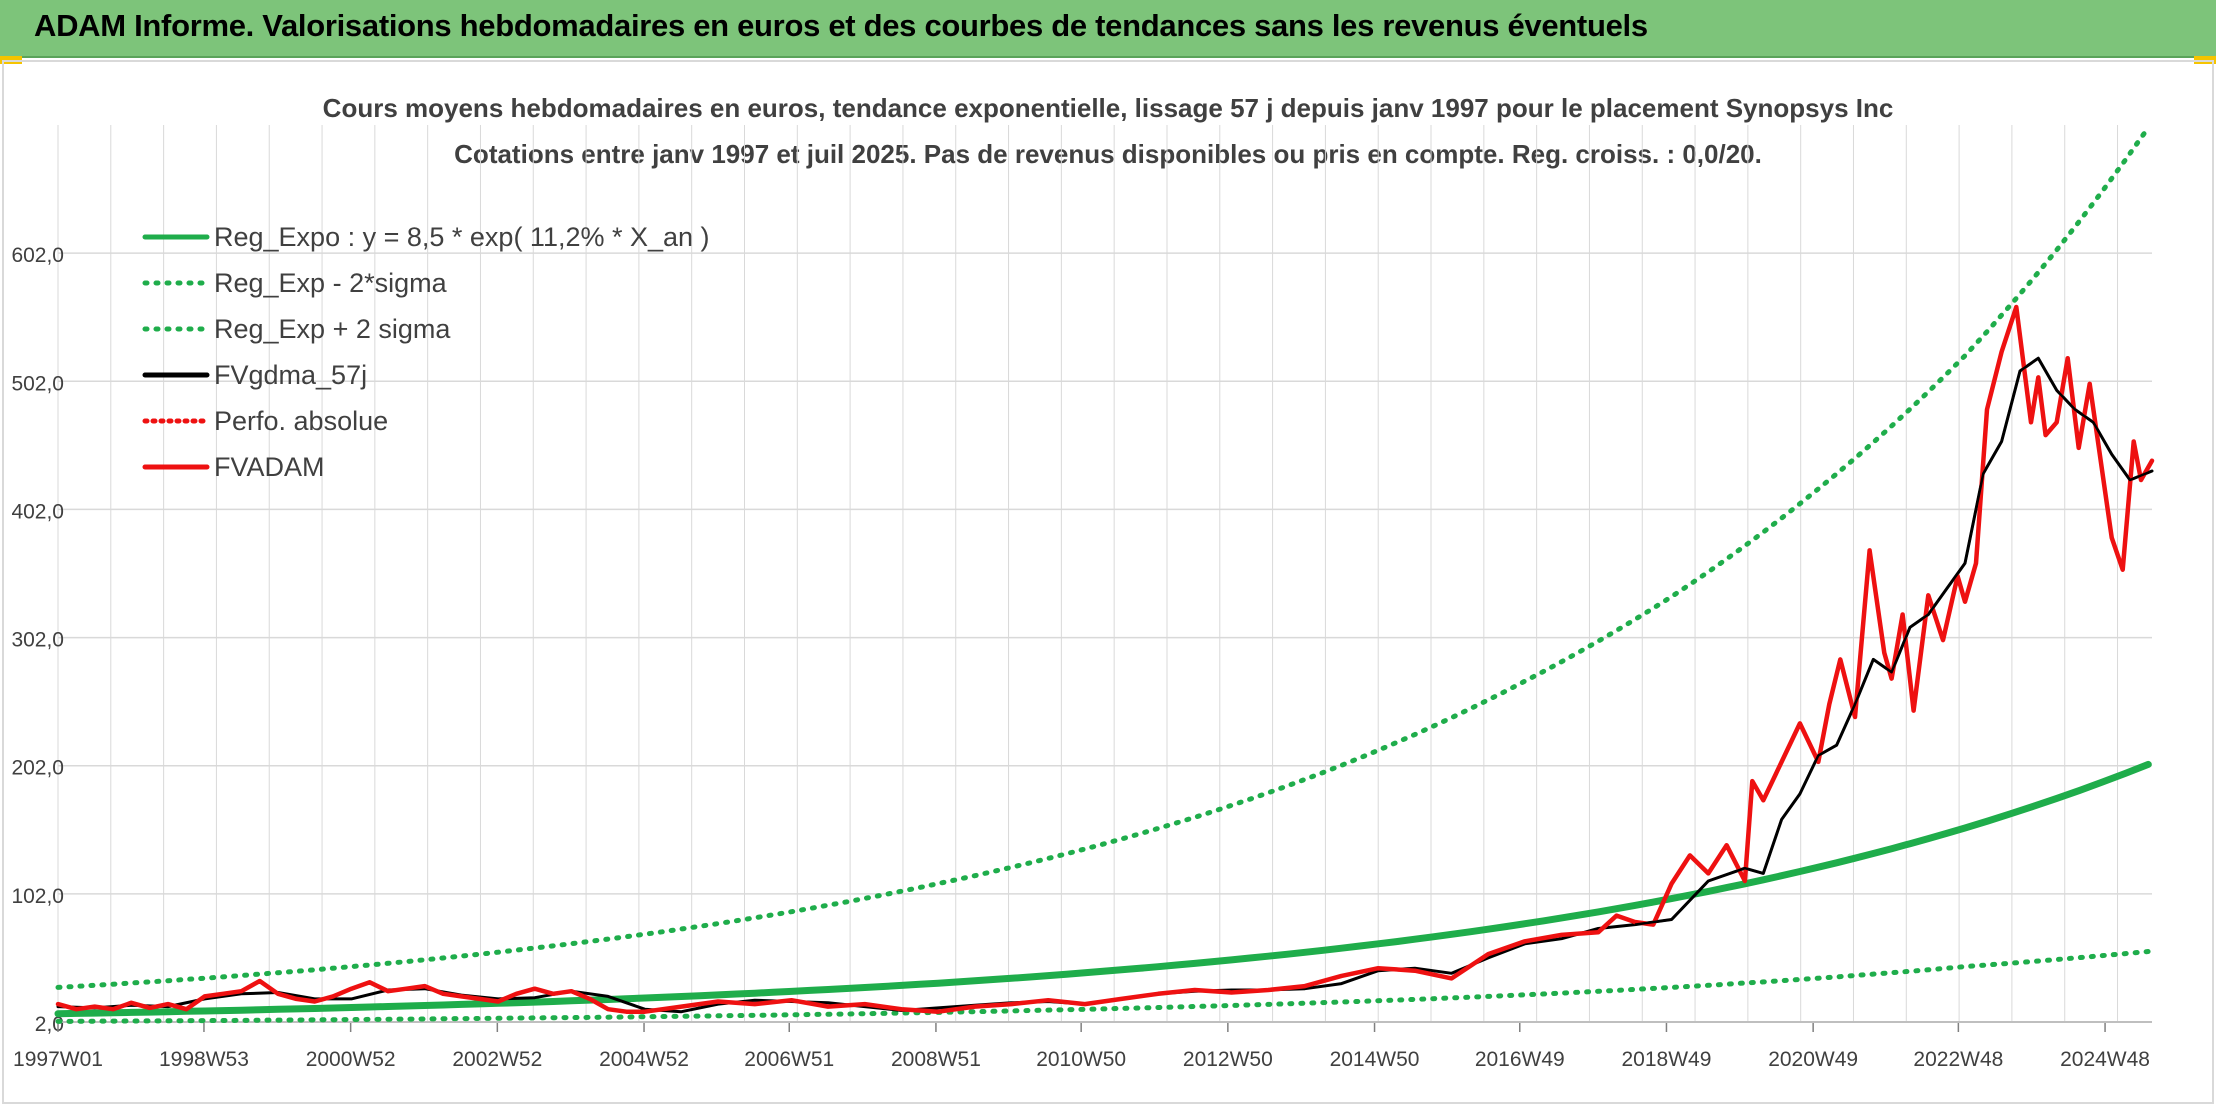 The height and width of the screenshot is (1106, 2216). I want to click on legend-label: FVADAM, so click(269, 467).